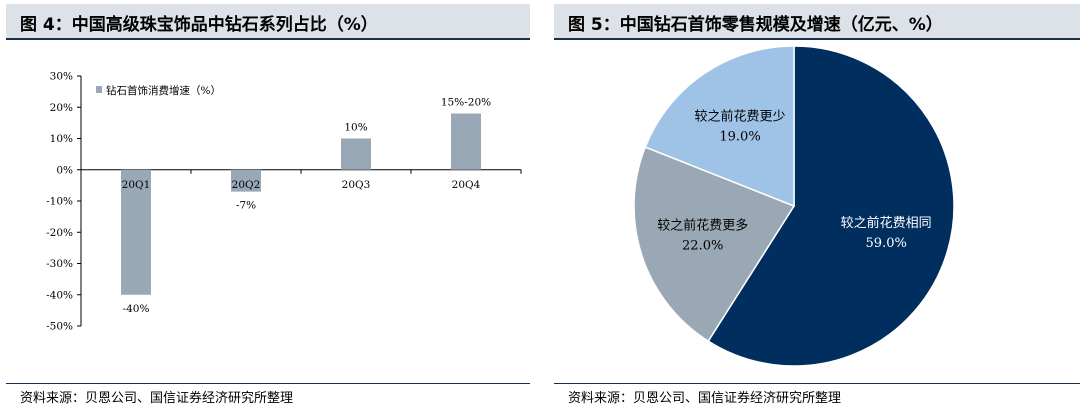 The image size is (1080, 411). I want to click on figure-5-source: 资料来源：贝恩公司、国信证券经济研究所整理, so click(705, 398).